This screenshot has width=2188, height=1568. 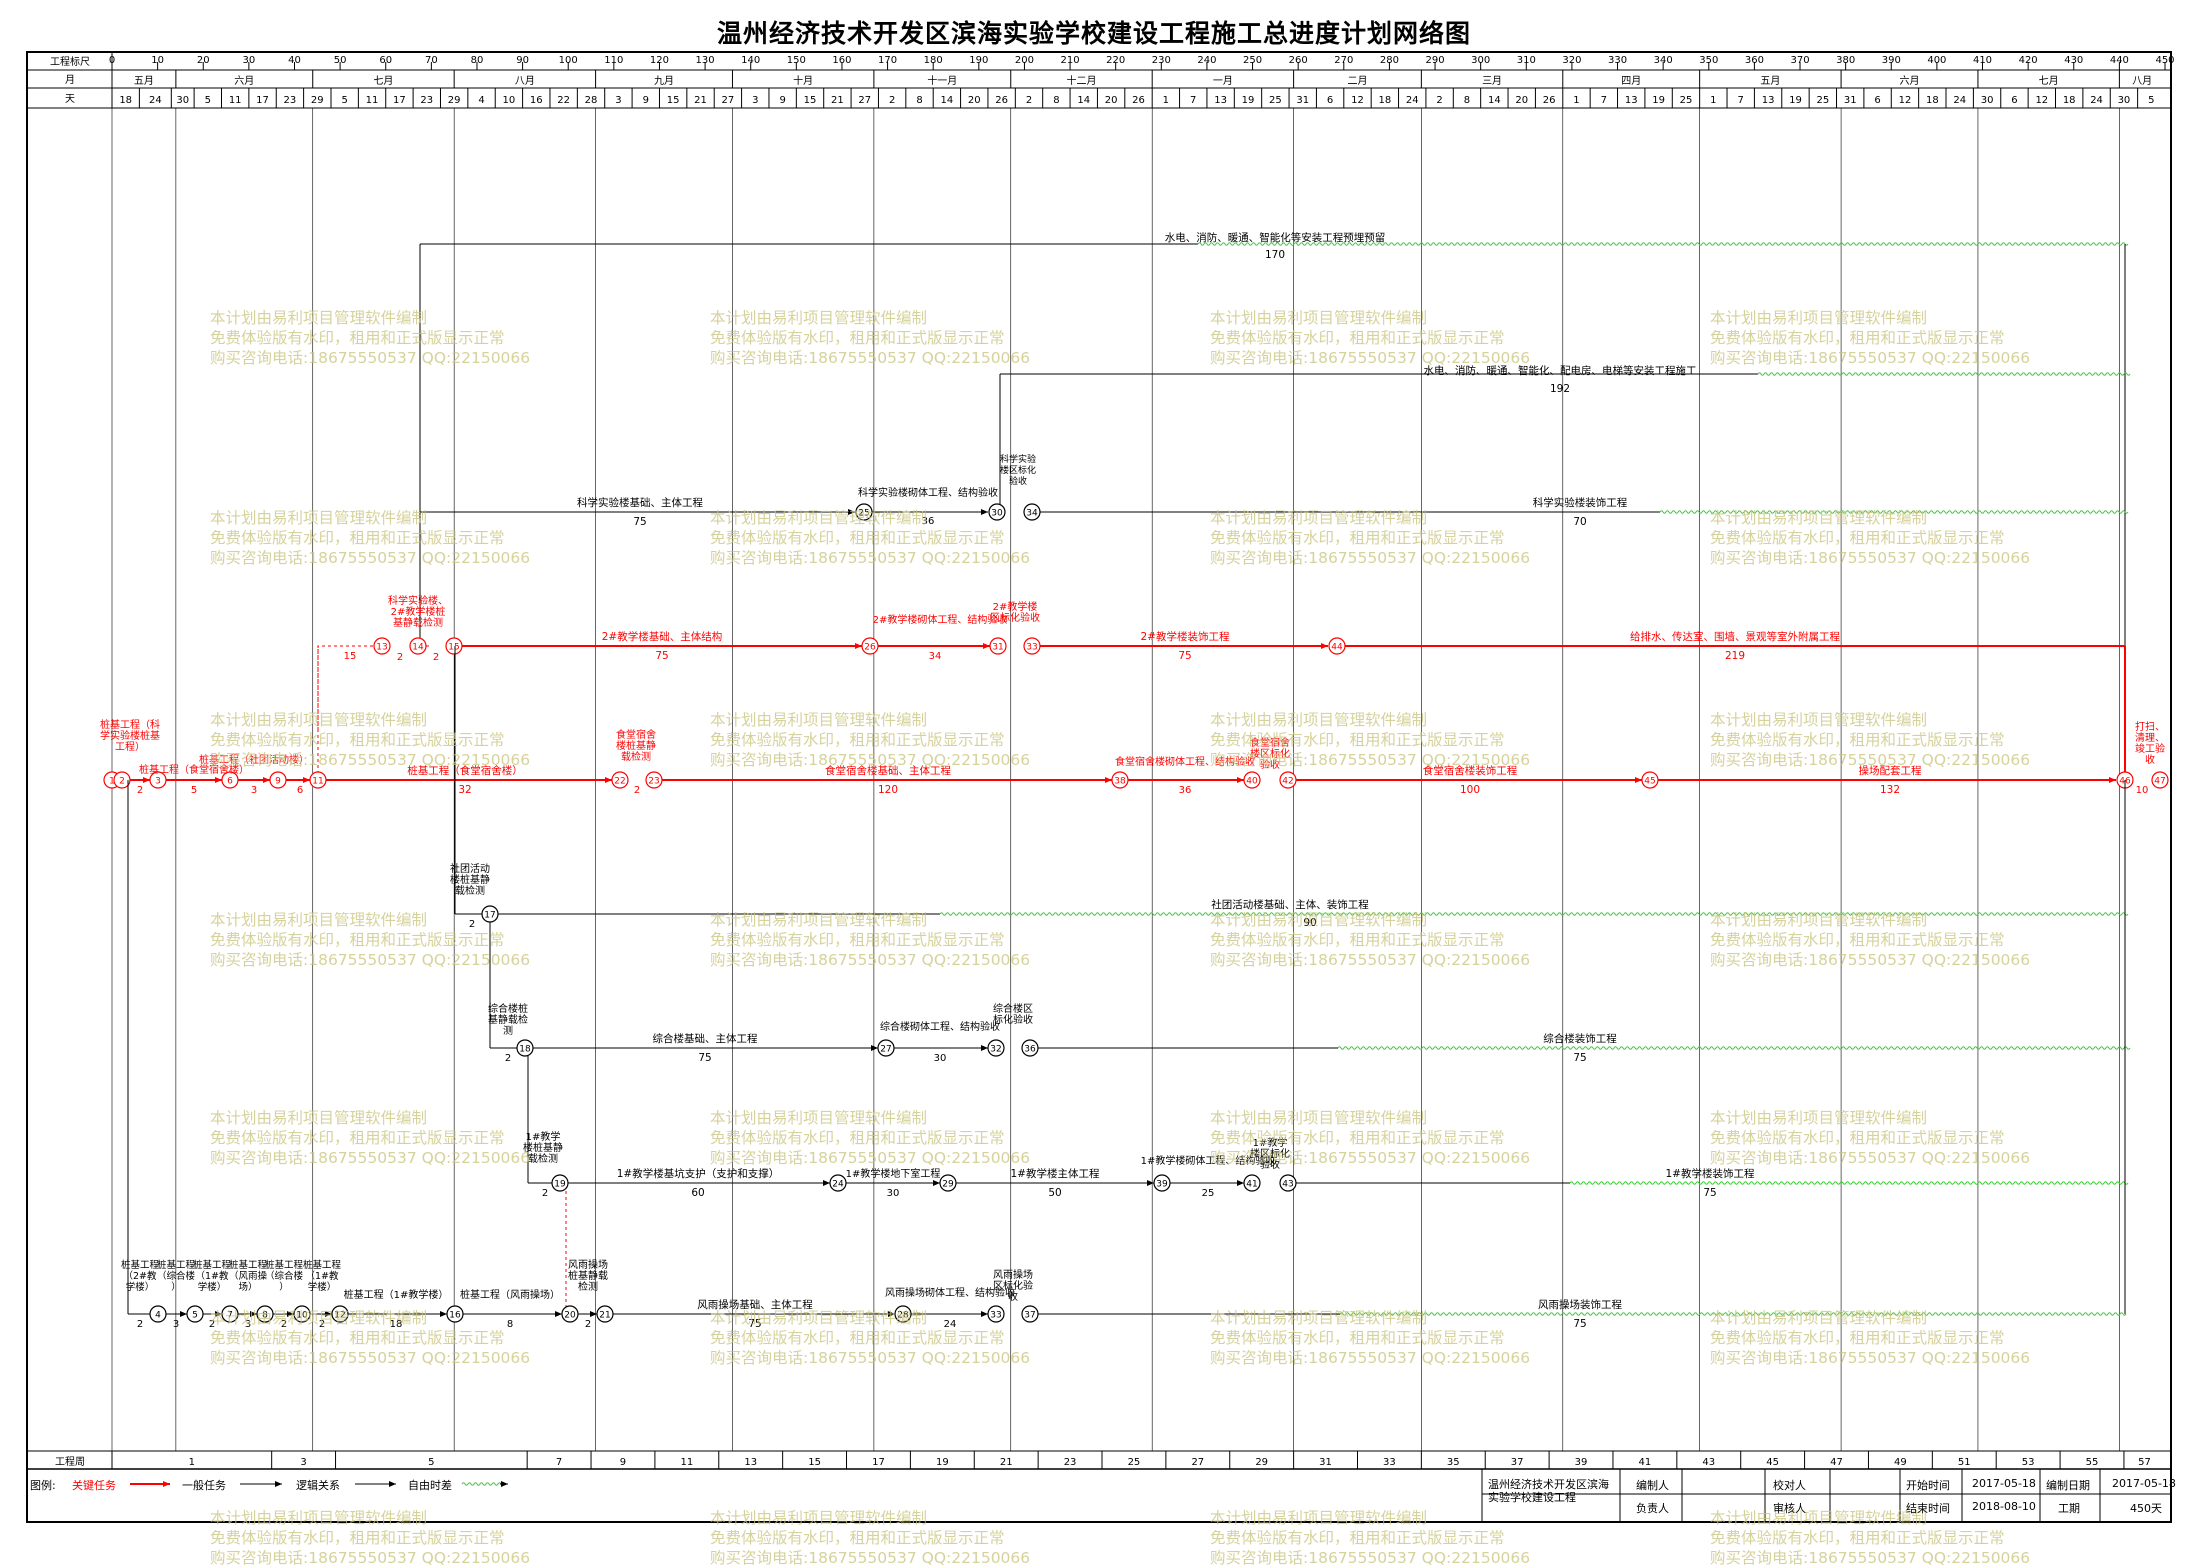 What do you see at coordinates (465, 770) in the screenshot?
I see `activity-label: 桩基工程（食堂宿舍楼）` at bounding box center [465, 770].